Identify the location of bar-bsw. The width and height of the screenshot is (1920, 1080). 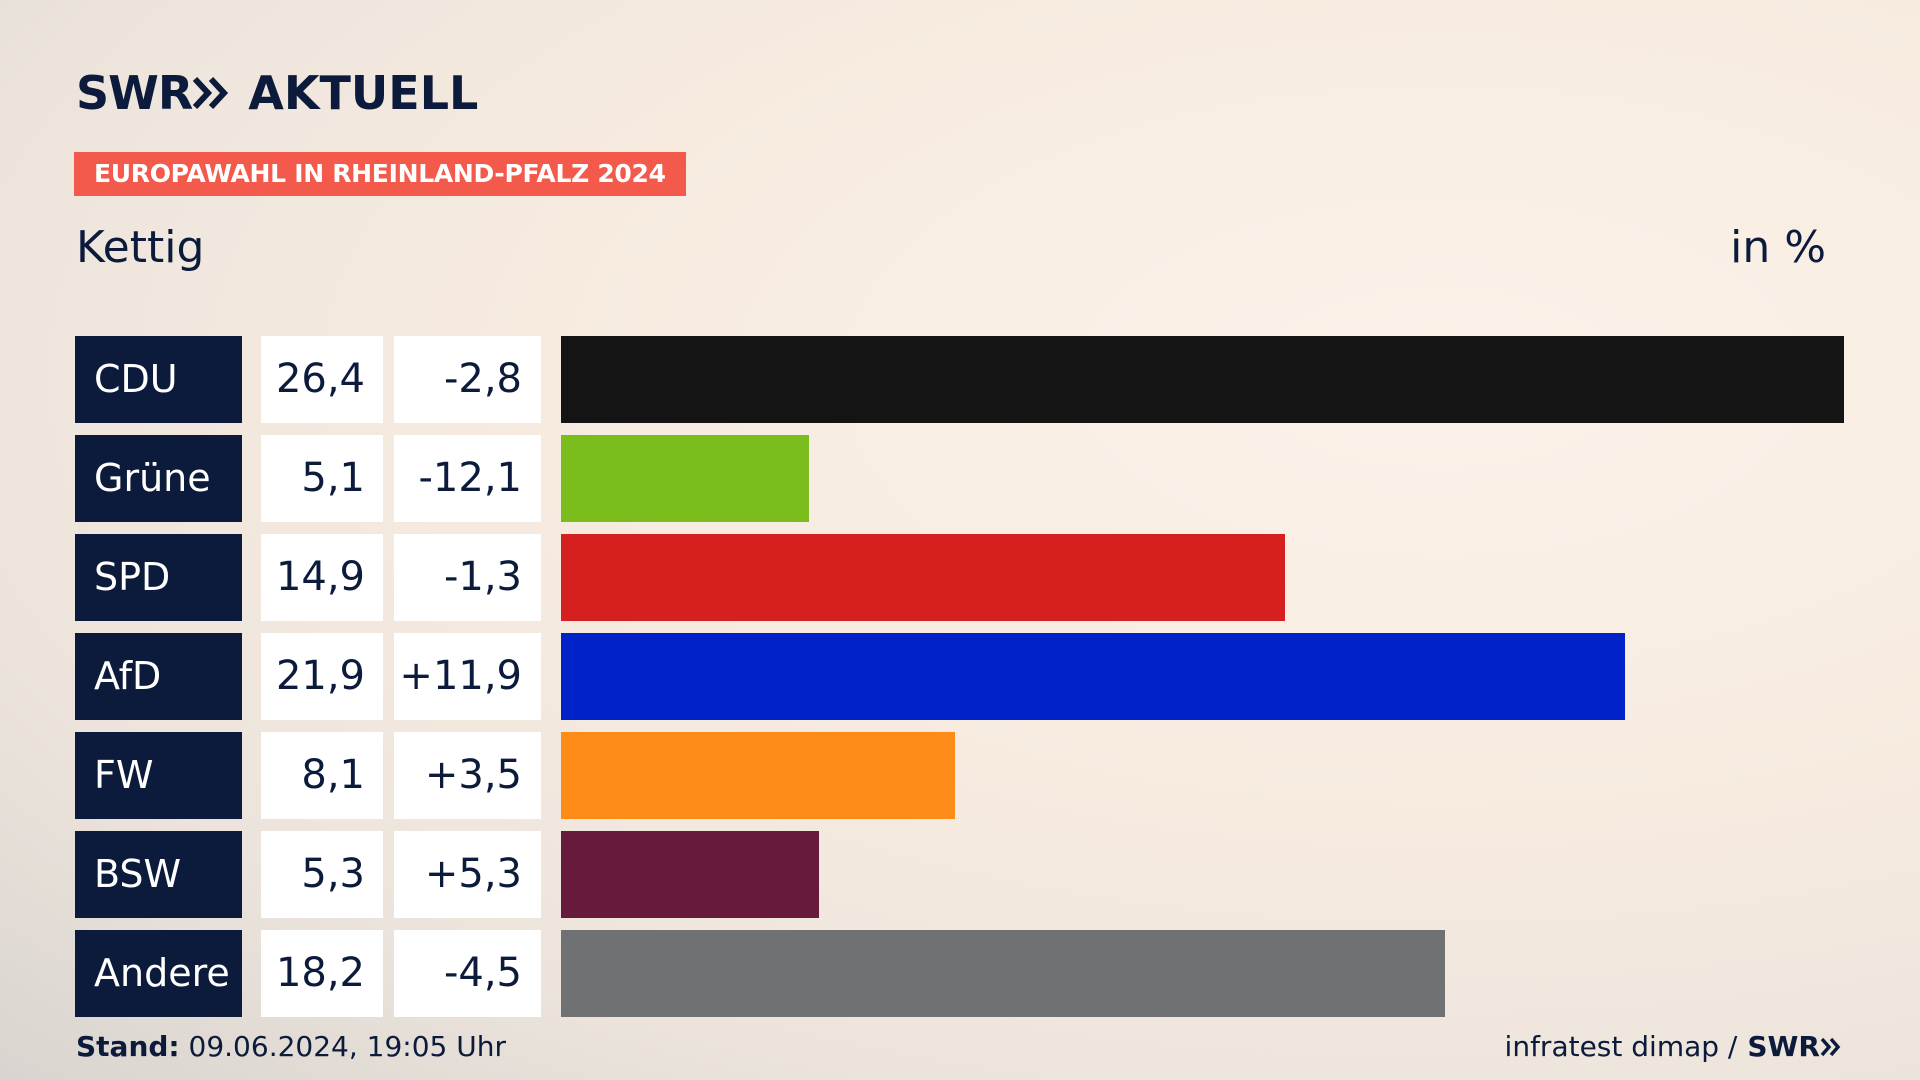
(690, 874).